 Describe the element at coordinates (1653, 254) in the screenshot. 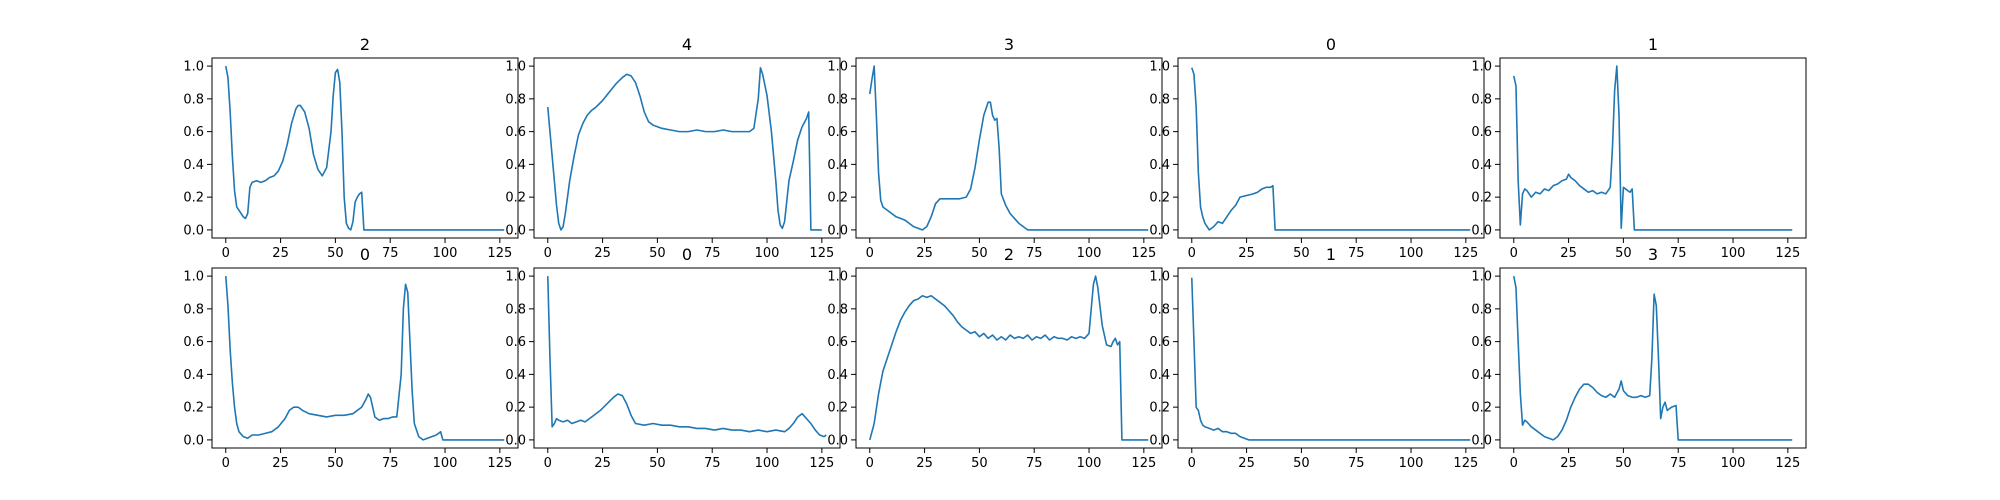

I see `panel-title: 3` at that location.